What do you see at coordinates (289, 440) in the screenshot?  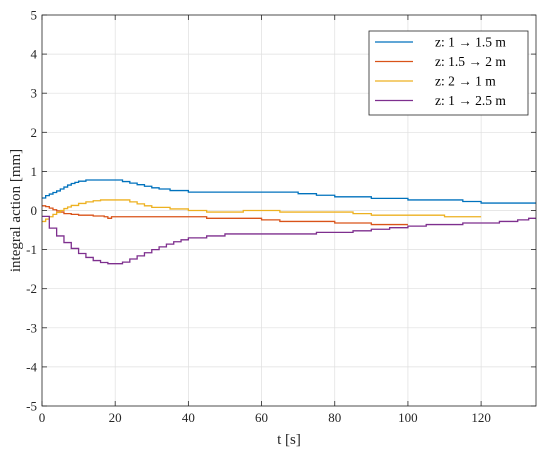 I see `x-axis-label: t [s]` at bounding box center [289, 440].